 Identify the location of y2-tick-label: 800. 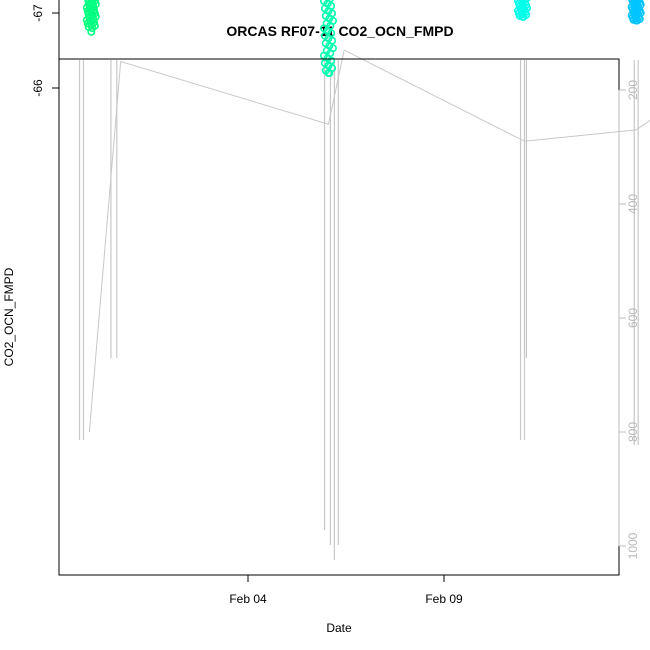
(633, 432).